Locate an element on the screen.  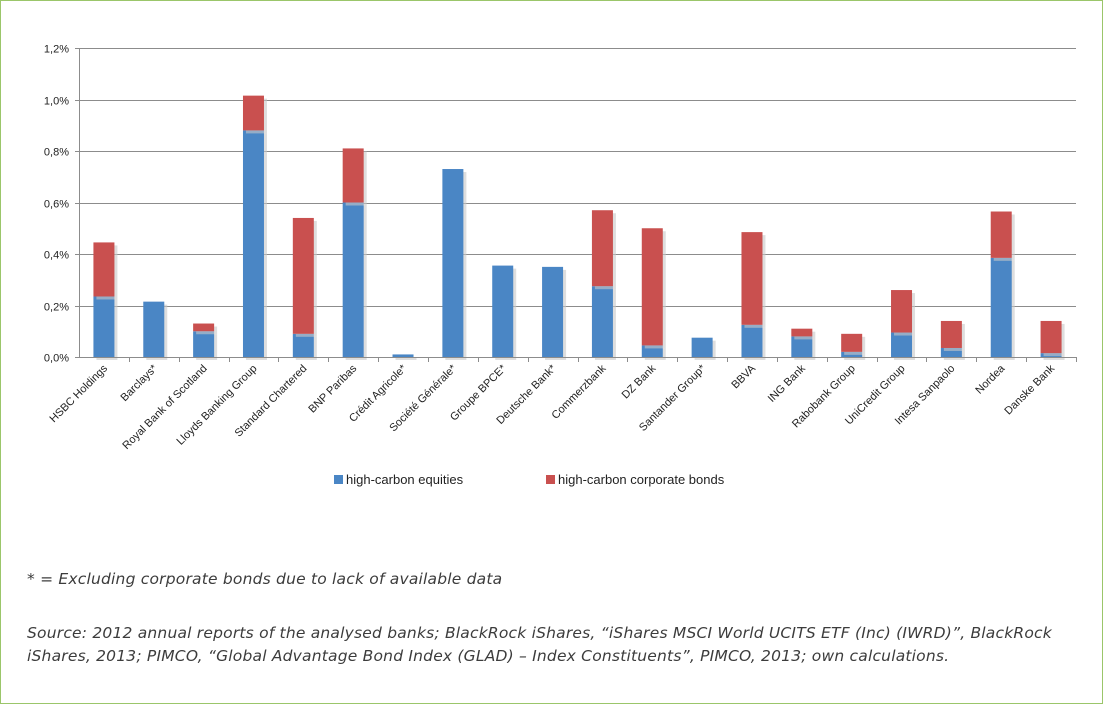
category-label: ING Bank is located at coordinates (787, 383).